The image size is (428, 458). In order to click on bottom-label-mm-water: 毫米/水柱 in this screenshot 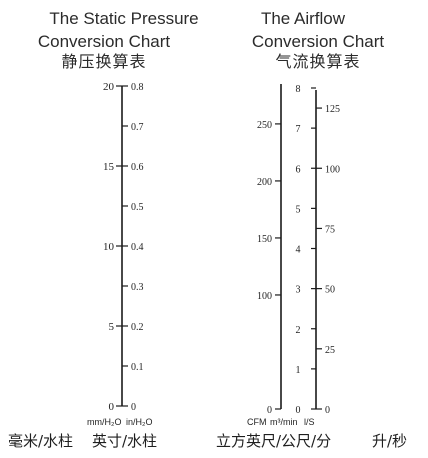, I will do `click(41, 441)`.